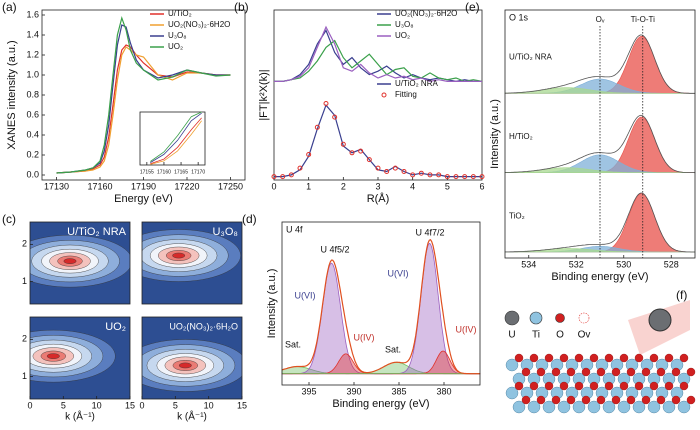 The width and height of the screenshot is (700, 430). I want to click on annotation: U(IV), so click(466, 329).